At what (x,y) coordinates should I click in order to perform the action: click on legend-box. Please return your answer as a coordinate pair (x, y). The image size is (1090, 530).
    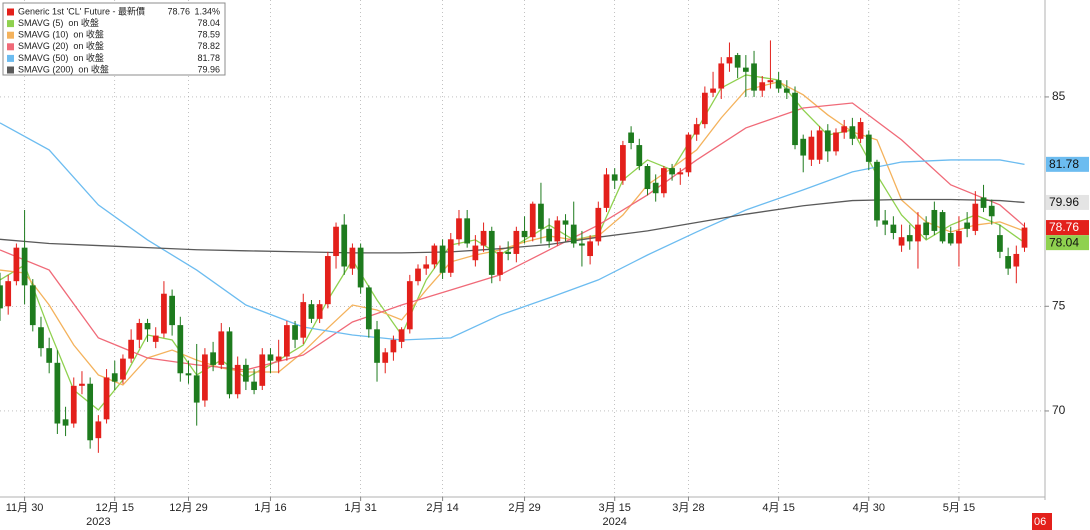
    Looking at the image, I should click on (114, 39).